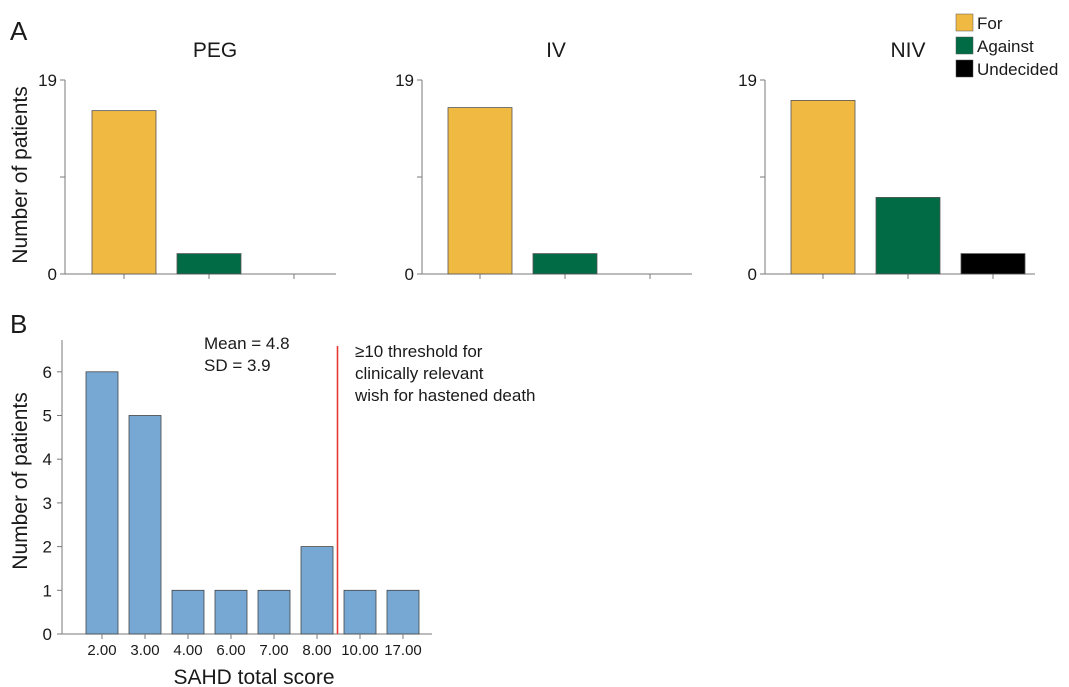 Image resolution: width=1069 pixels, height=687 pixels. What do you see at coordinates (316, 650) in the screenshot?
I see `chart-sahd-x-tick-label: 8.00` at bounding box center [316, 650].